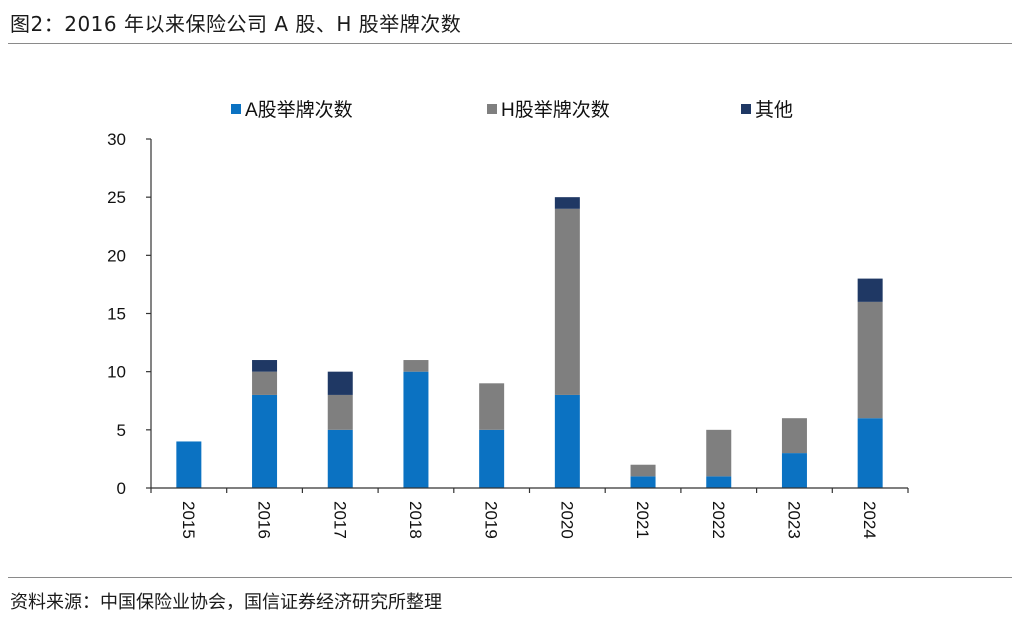  Describe the element at coordinates (121, 430) in the screenshot. I see `y-tick-label: 5` at that location.